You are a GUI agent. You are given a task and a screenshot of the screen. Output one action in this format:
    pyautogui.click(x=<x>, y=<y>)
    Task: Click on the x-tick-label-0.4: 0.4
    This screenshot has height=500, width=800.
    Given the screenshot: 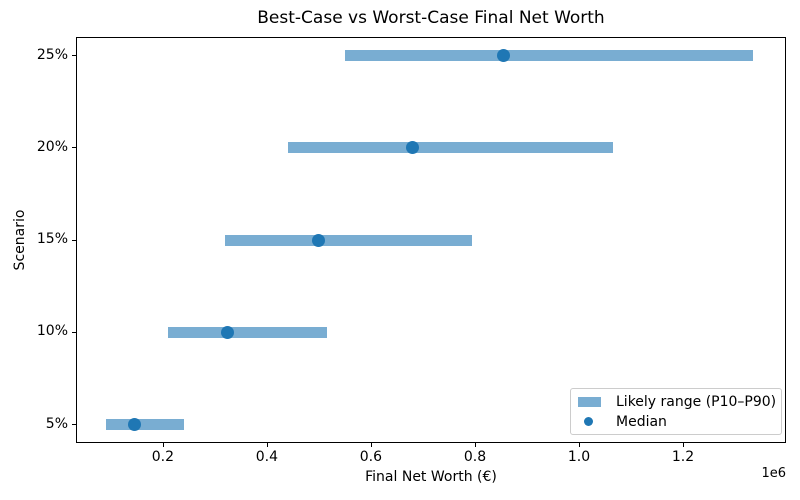 What is the action you would take?
    pyautogui.click(x=267, y=457)
    